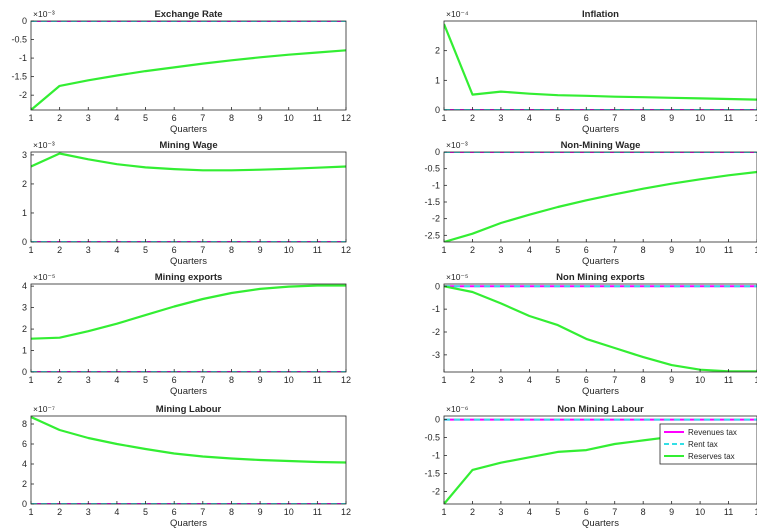  Describe the element at coordinates (600, 409) in the screenshot. I see `panel-title: Non Mining Labour` at that location.